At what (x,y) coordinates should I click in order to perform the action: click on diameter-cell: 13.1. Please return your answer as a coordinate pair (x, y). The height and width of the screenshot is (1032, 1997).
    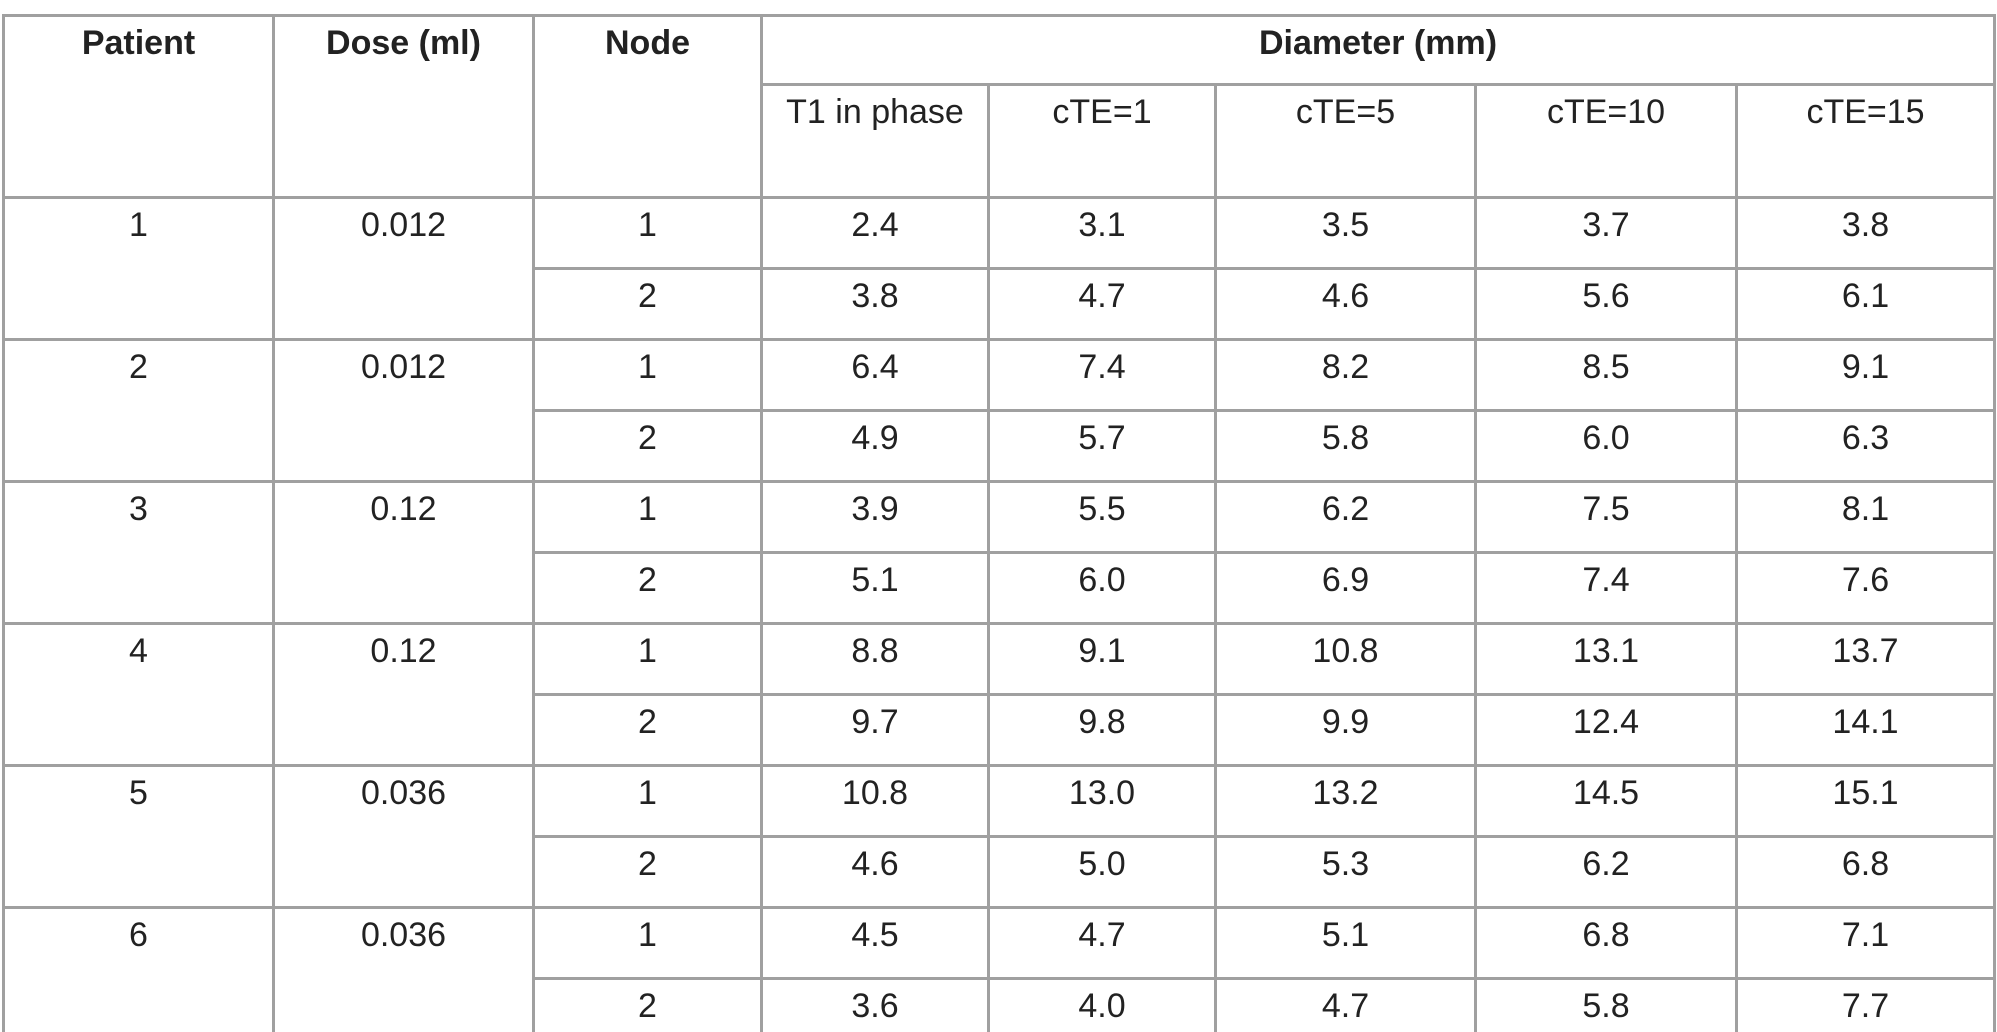
    Looking at the image, I should click on (1606, 659).